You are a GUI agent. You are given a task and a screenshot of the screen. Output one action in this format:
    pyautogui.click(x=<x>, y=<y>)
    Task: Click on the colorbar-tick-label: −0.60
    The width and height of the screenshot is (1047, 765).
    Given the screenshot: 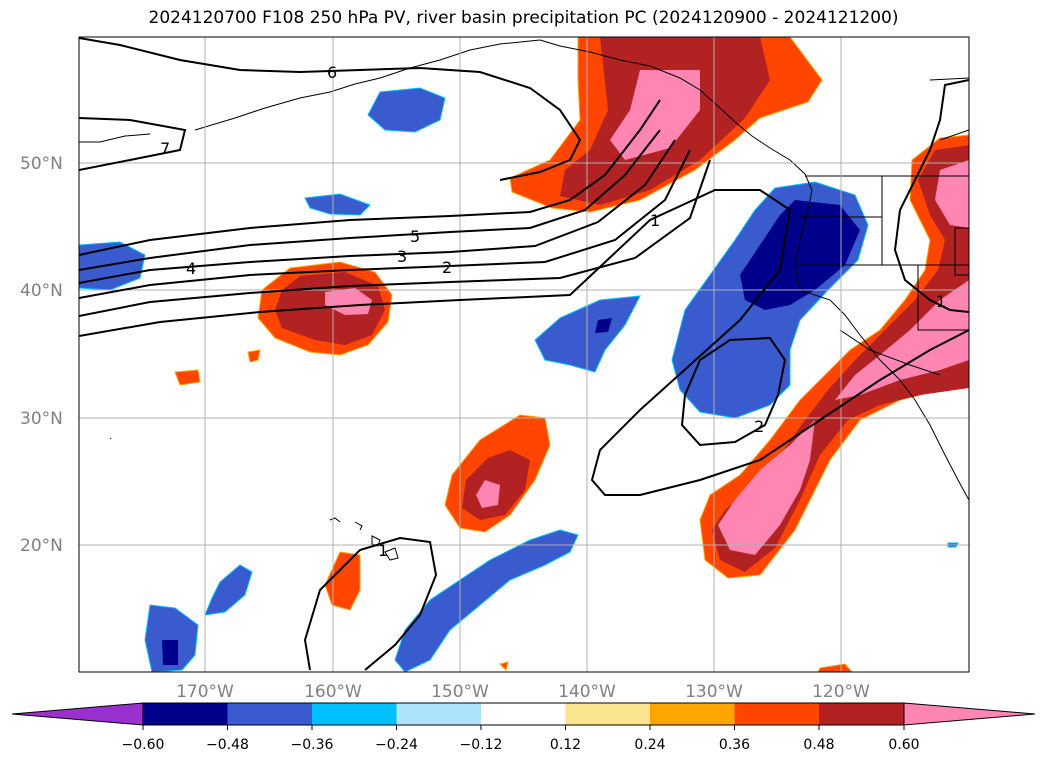 What is the action you would take?
    pyautogui.click(x=143, y=745)
    